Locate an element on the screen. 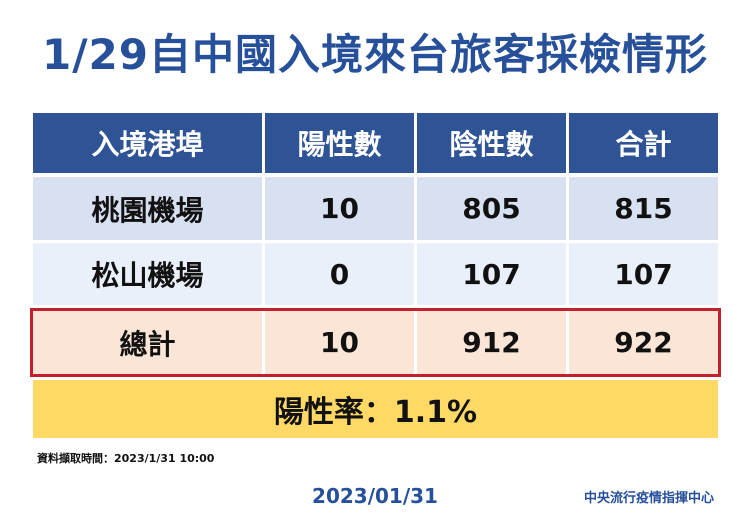 This screenshot has height=530, width=750. positive-count: 0 is located at coordinates (339, 274).